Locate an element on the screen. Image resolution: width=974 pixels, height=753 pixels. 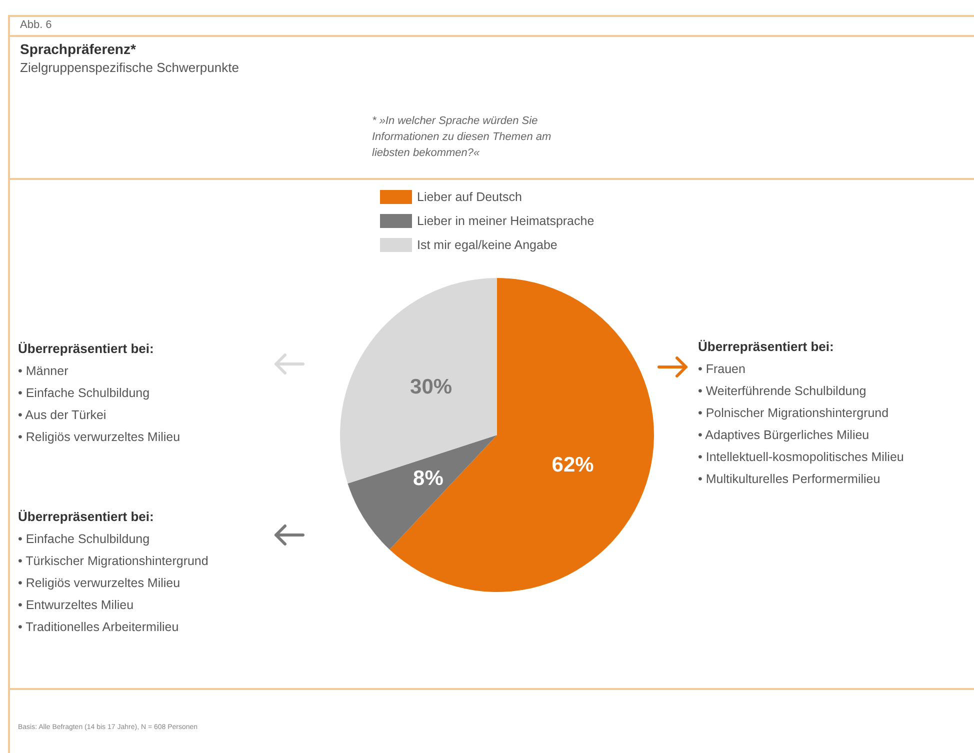
legend-label: Lieber auf Deutsch is located at coordinates (469, 197).